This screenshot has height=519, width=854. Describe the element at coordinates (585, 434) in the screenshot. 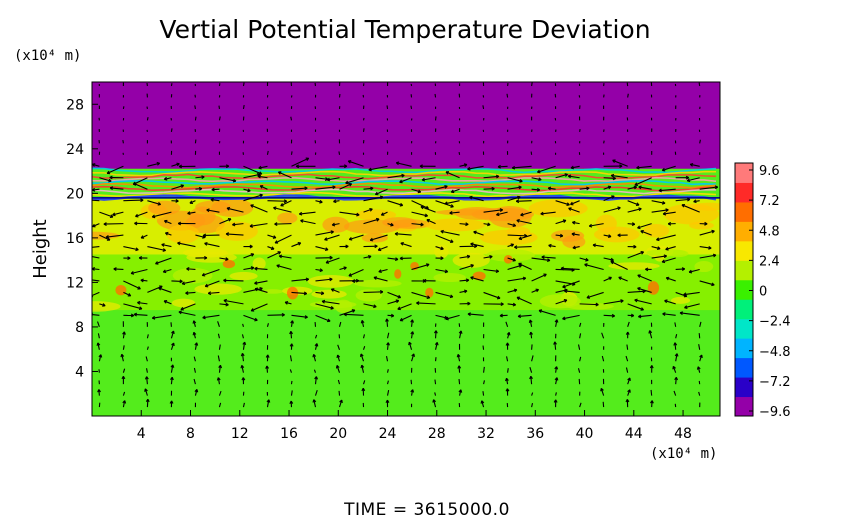

I see `x-tick-label: 40` at that location.